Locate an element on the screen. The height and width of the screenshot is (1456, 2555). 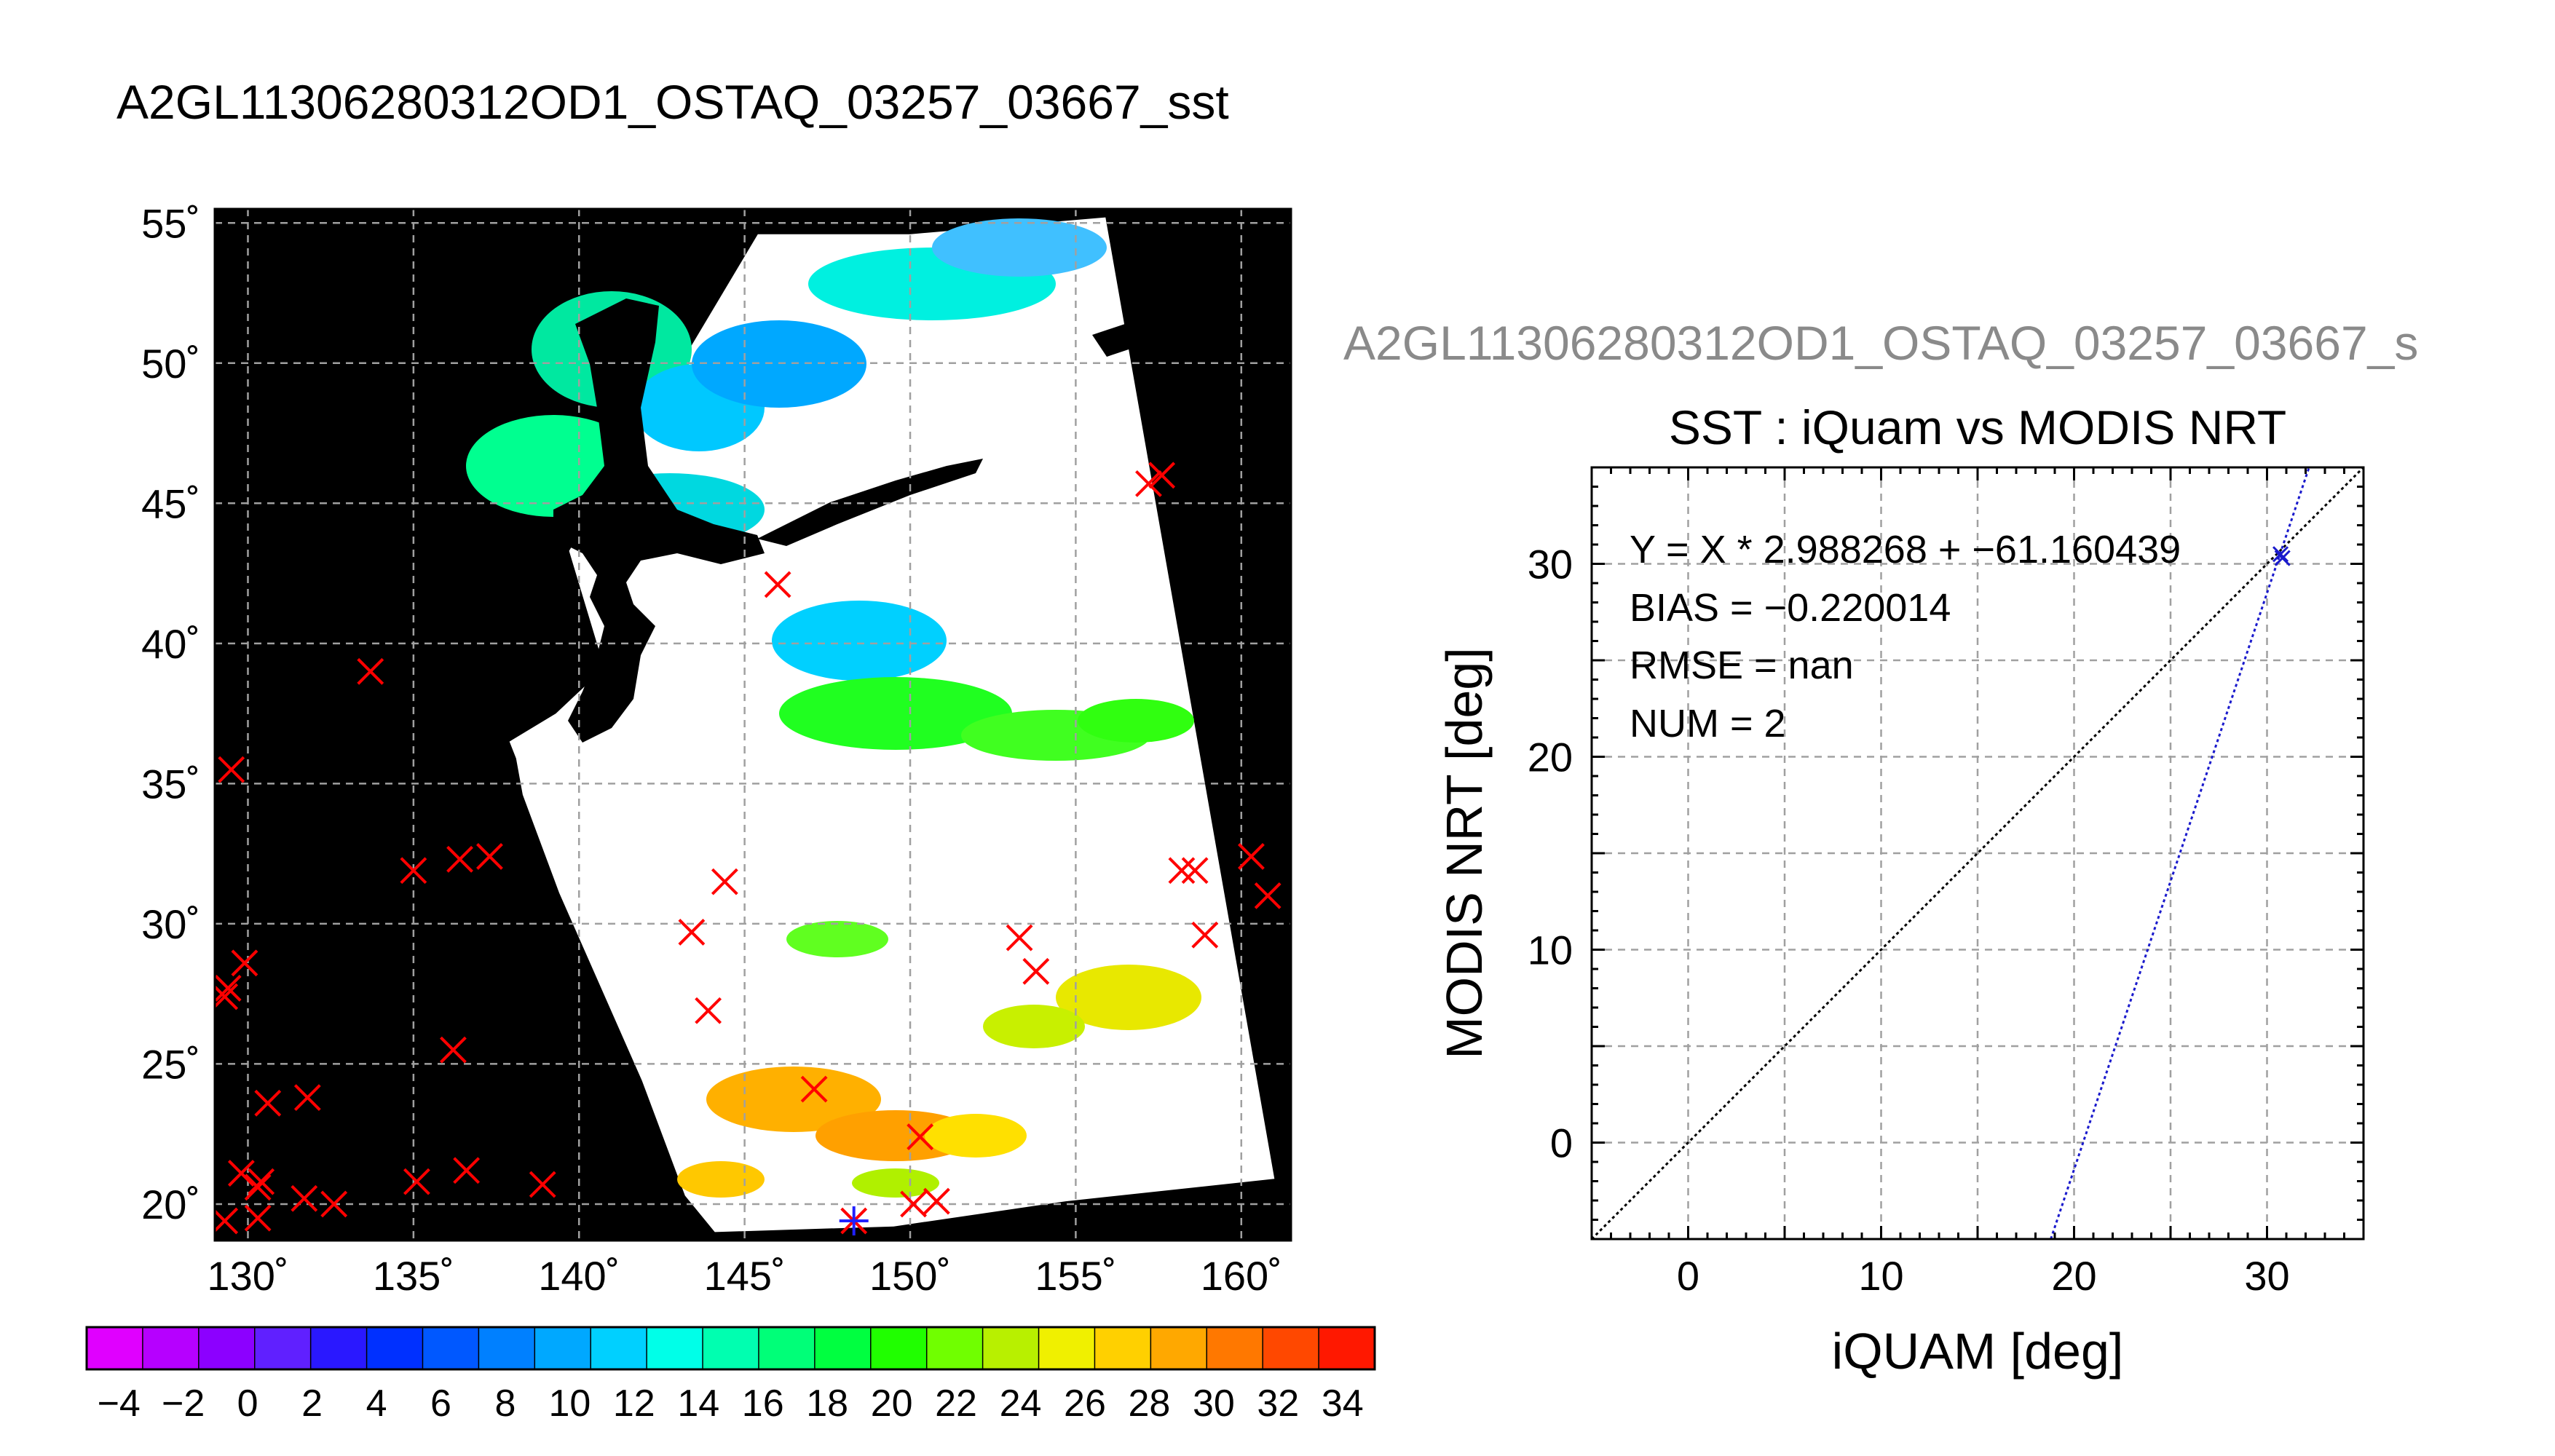
map-y-tick-label: 40˚ is located at coordinates (170, 644).